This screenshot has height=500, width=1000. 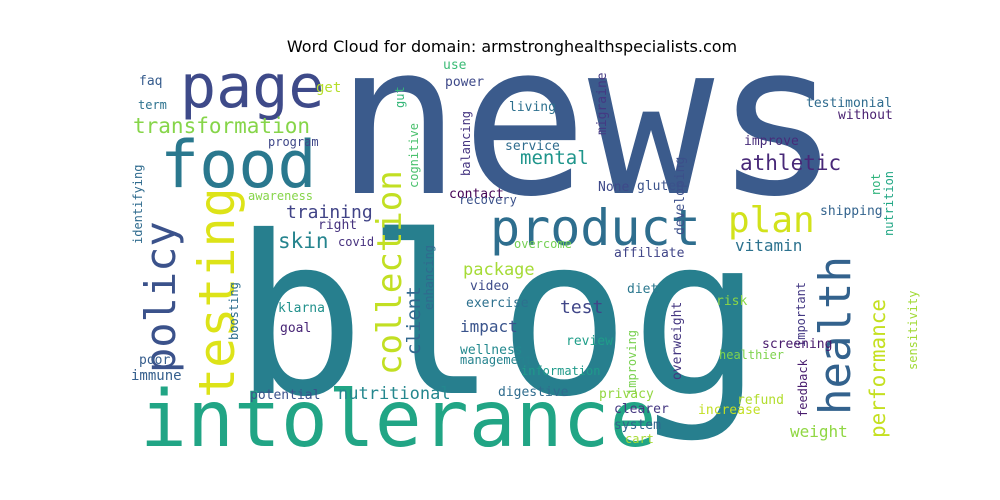 I want to click on word-migraine: migraine, so click(x=602, y=103).